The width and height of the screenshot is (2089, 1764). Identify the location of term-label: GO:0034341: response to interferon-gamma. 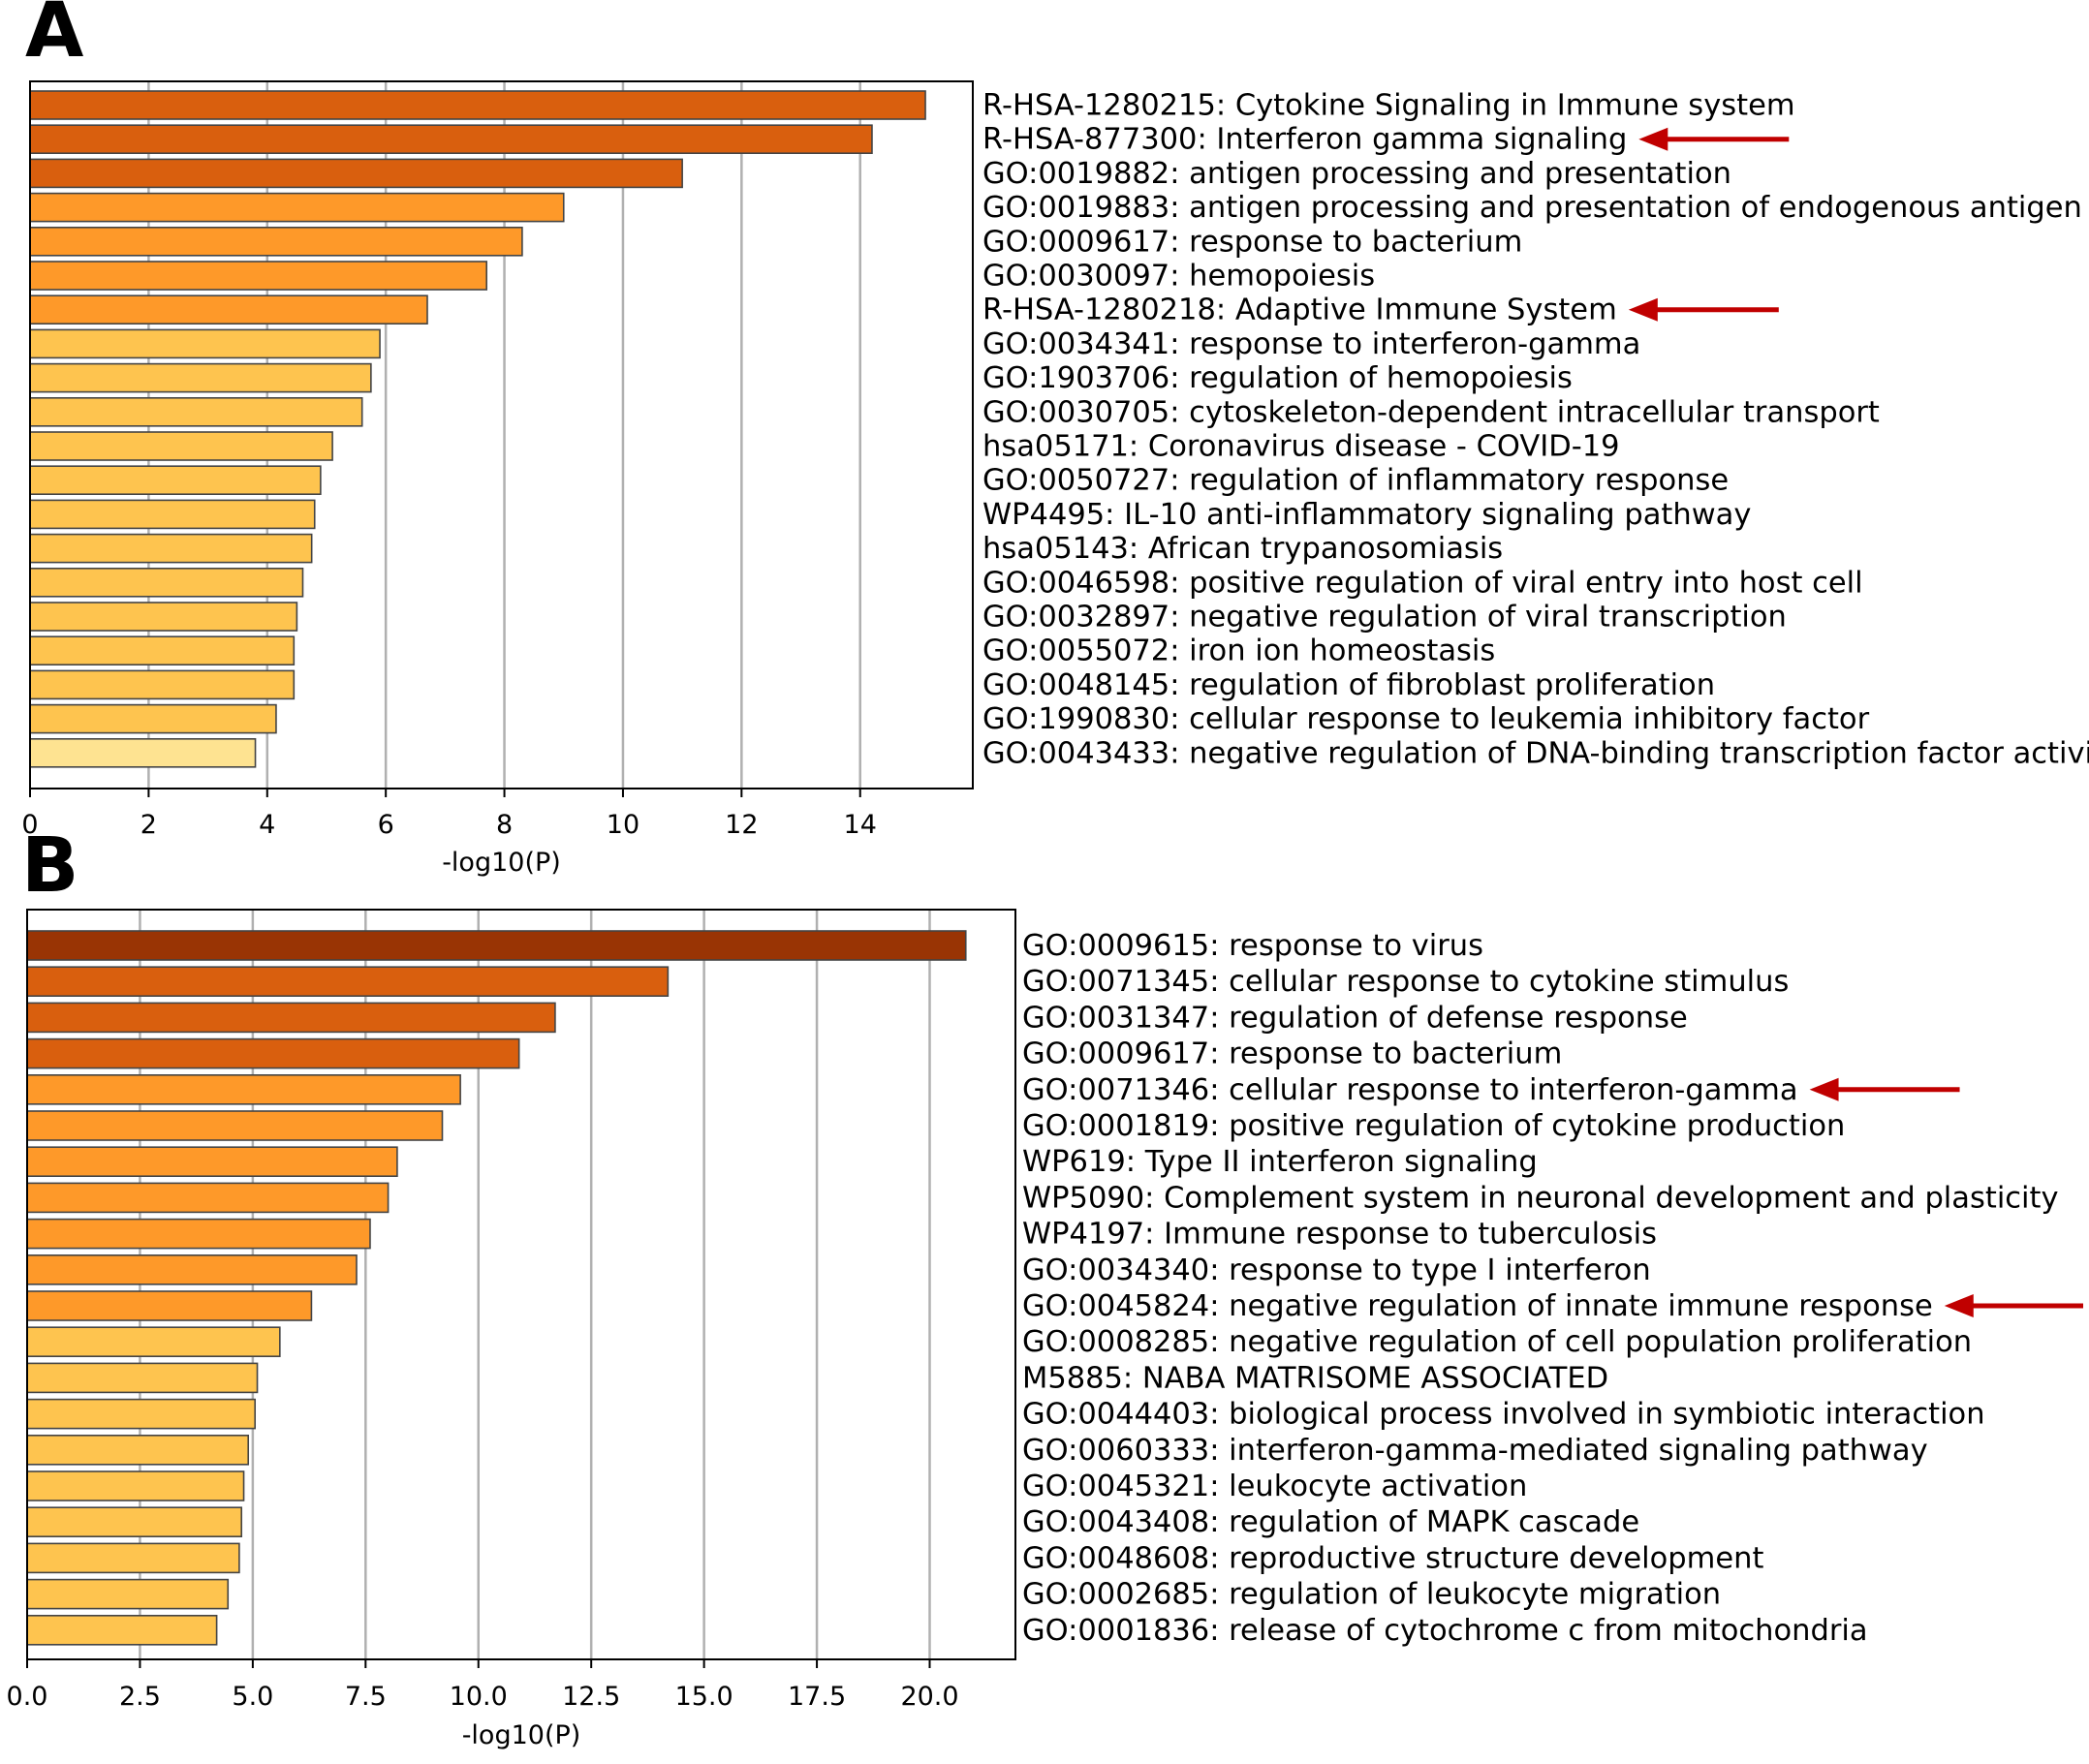
(1311, 344).